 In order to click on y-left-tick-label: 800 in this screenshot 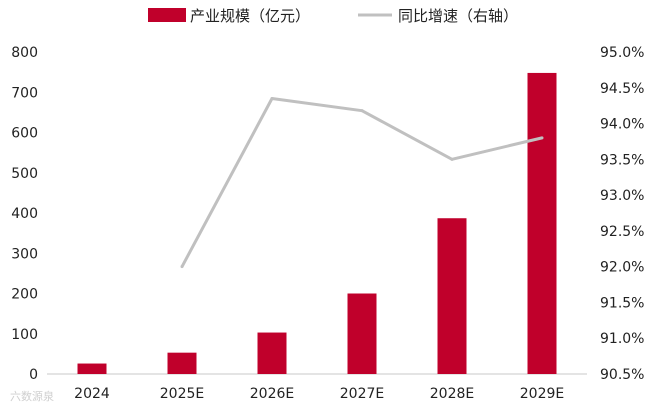, I will do `click(24, 53)`.